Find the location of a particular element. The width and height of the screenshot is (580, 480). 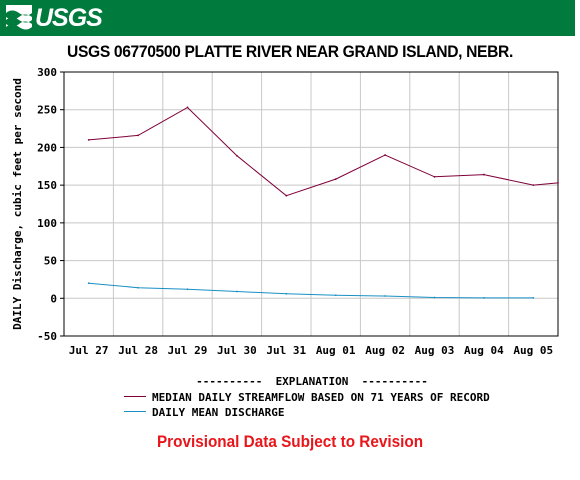

usgs-logo: USGS is located at coordinates (54, 18).